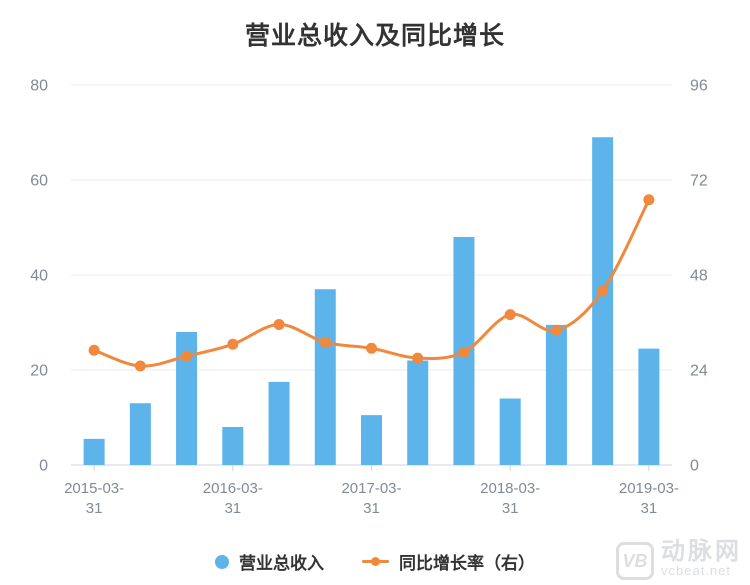 This screenshot has height=585, width=750. I want to click on watermark: VB 动脉网 vcbeat.net, so click(679, 559).